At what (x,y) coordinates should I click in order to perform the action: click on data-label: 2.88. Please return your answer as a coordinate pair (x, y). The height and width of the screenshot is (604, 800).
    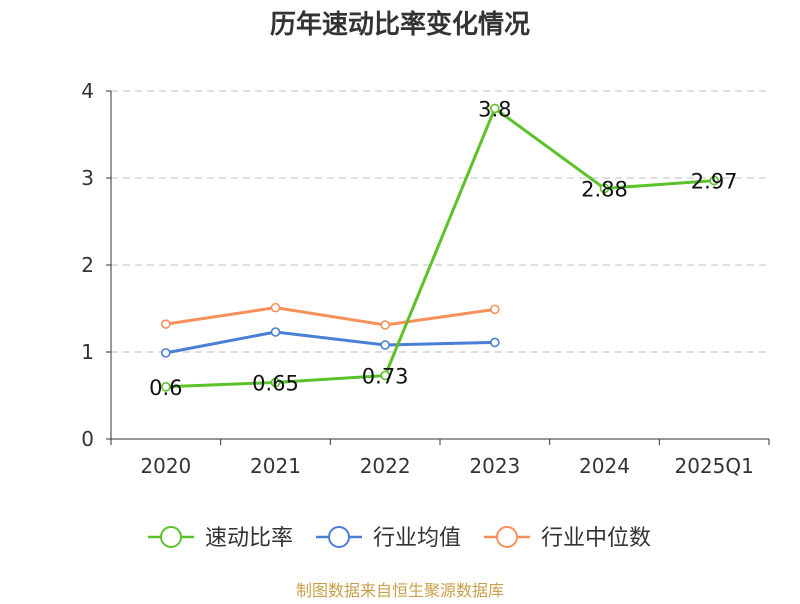
    Looking at the image, I should click on (604, 189).